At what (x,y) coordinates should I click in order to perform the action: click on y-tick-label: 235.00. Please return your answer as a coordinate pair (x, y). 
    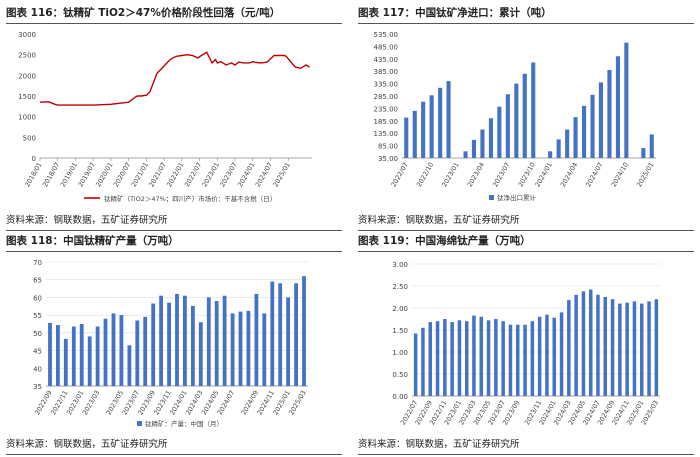
    Looking at the image, I should click on (386, 109).